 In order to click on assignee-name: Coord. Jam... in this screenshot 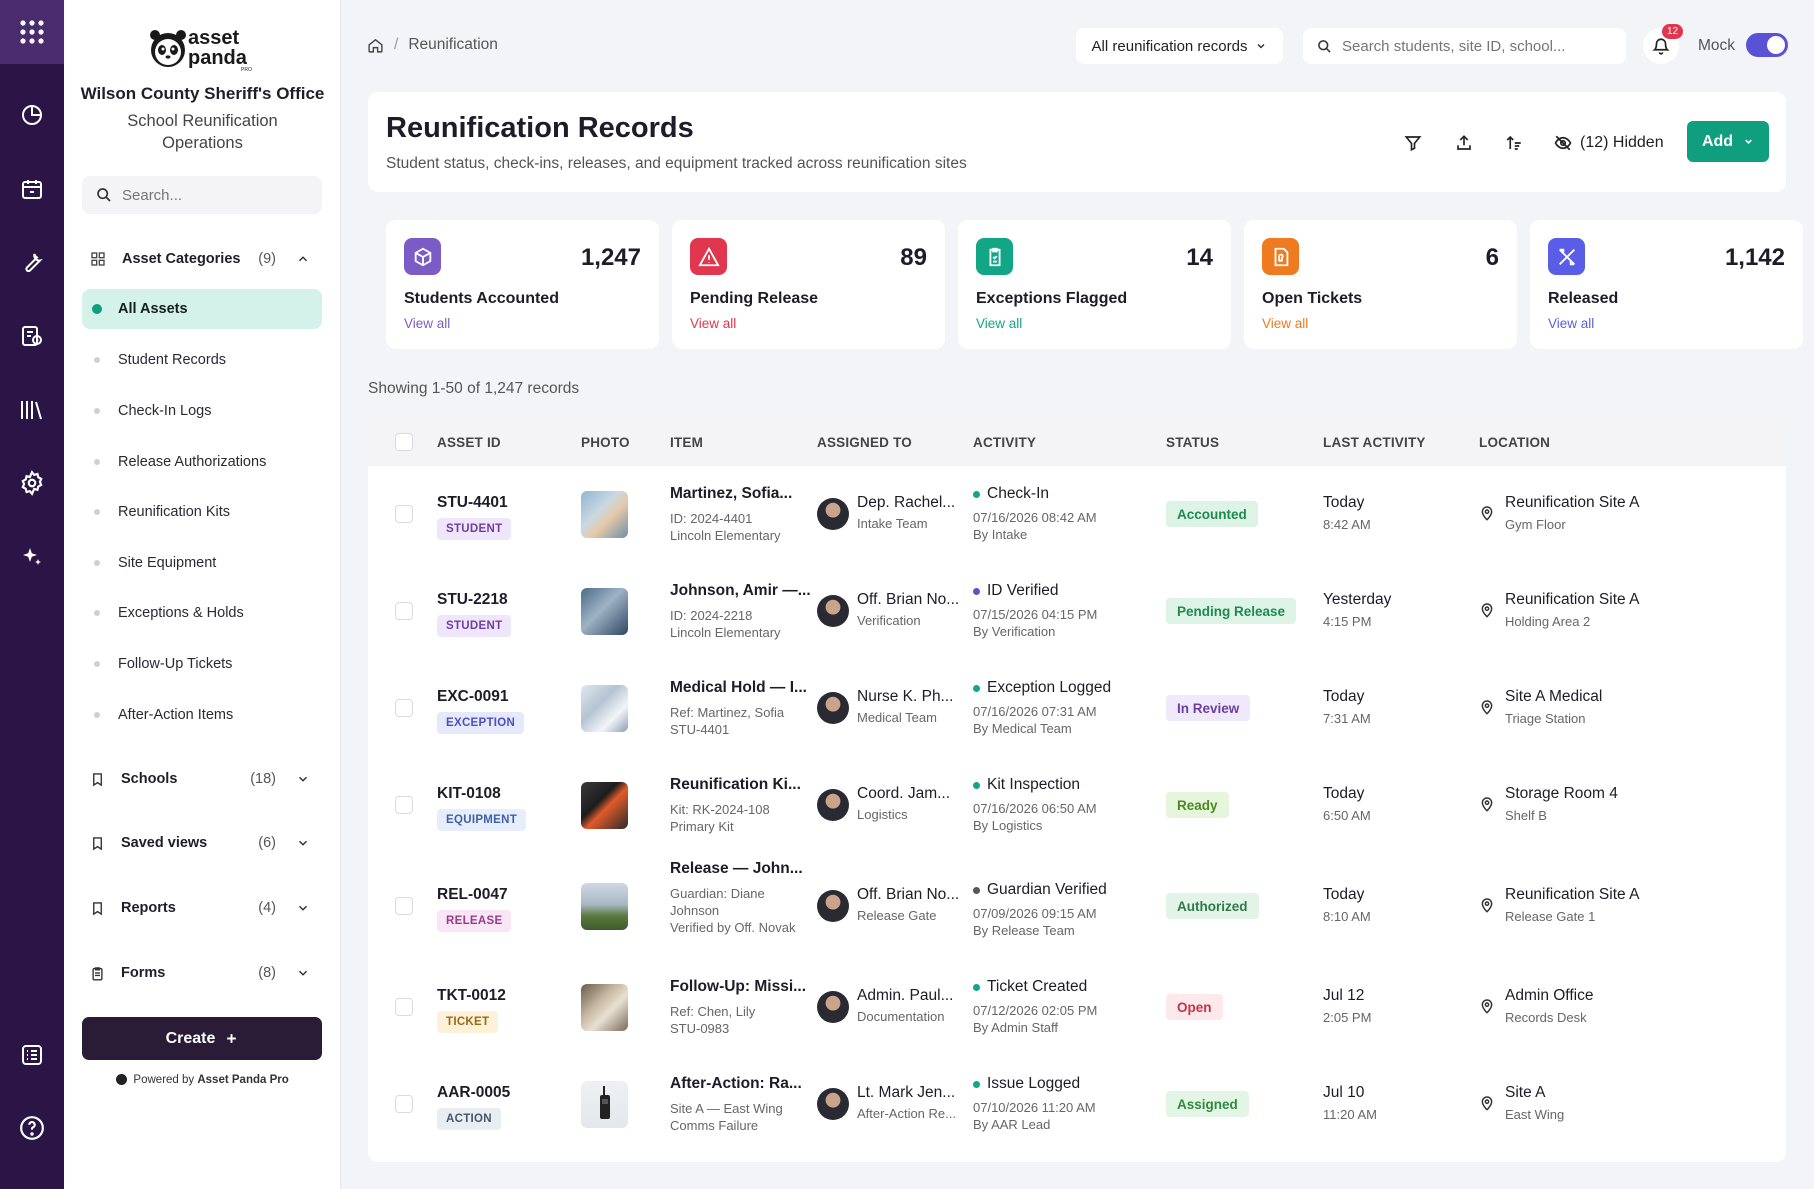, I will do `click(904, 793)`.